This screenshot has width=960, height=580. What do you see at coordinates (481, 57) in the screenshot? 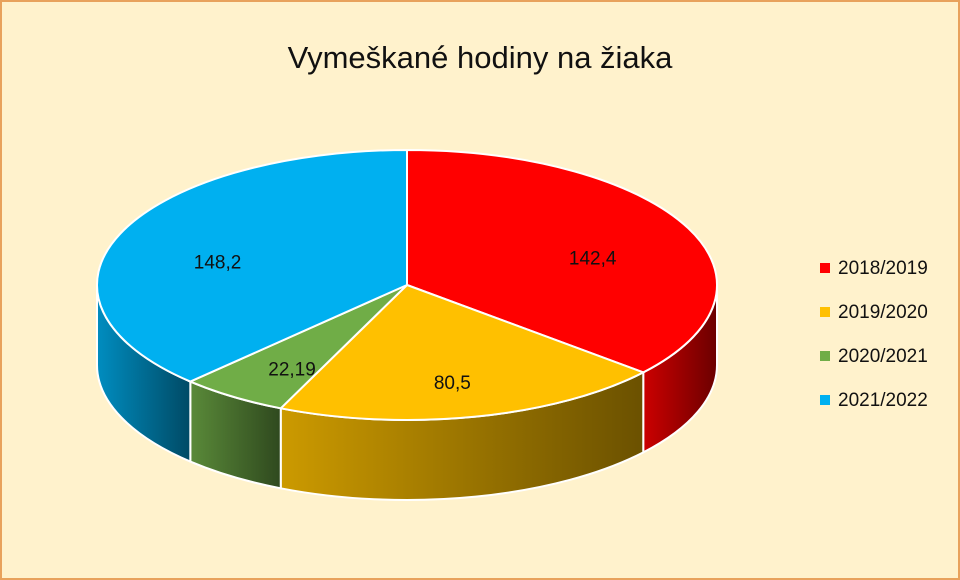
I see `chart-title: Vymeškané hodiny na žiaka` at bounding box center [481, 57].